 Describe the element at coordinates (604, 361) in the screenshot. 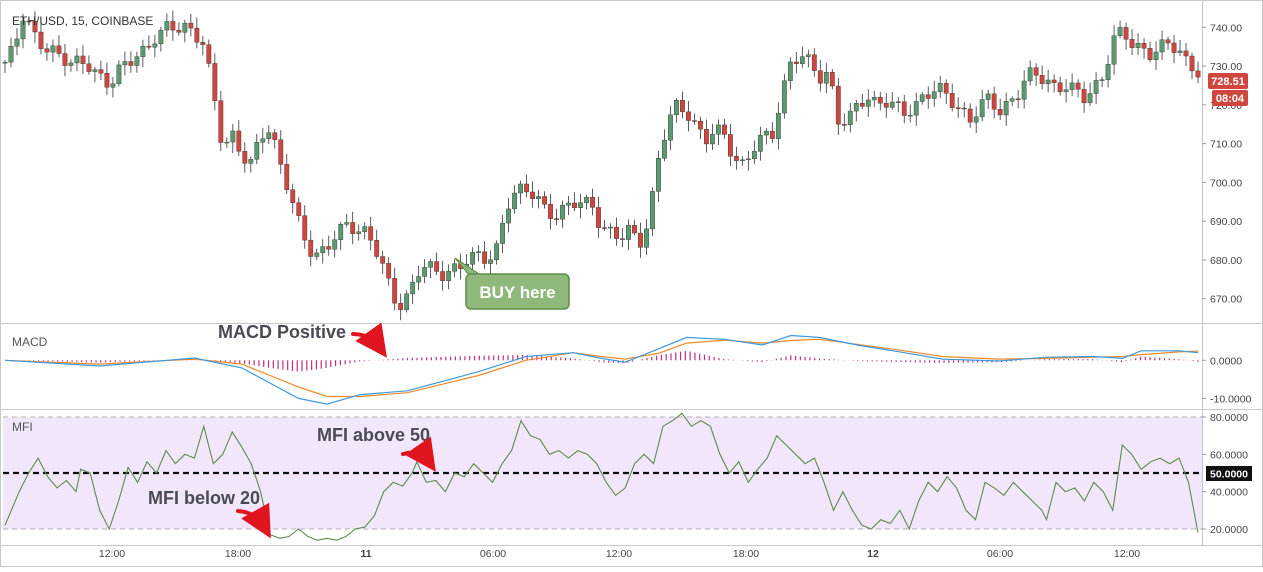

I see `macd-histogram` at that location.